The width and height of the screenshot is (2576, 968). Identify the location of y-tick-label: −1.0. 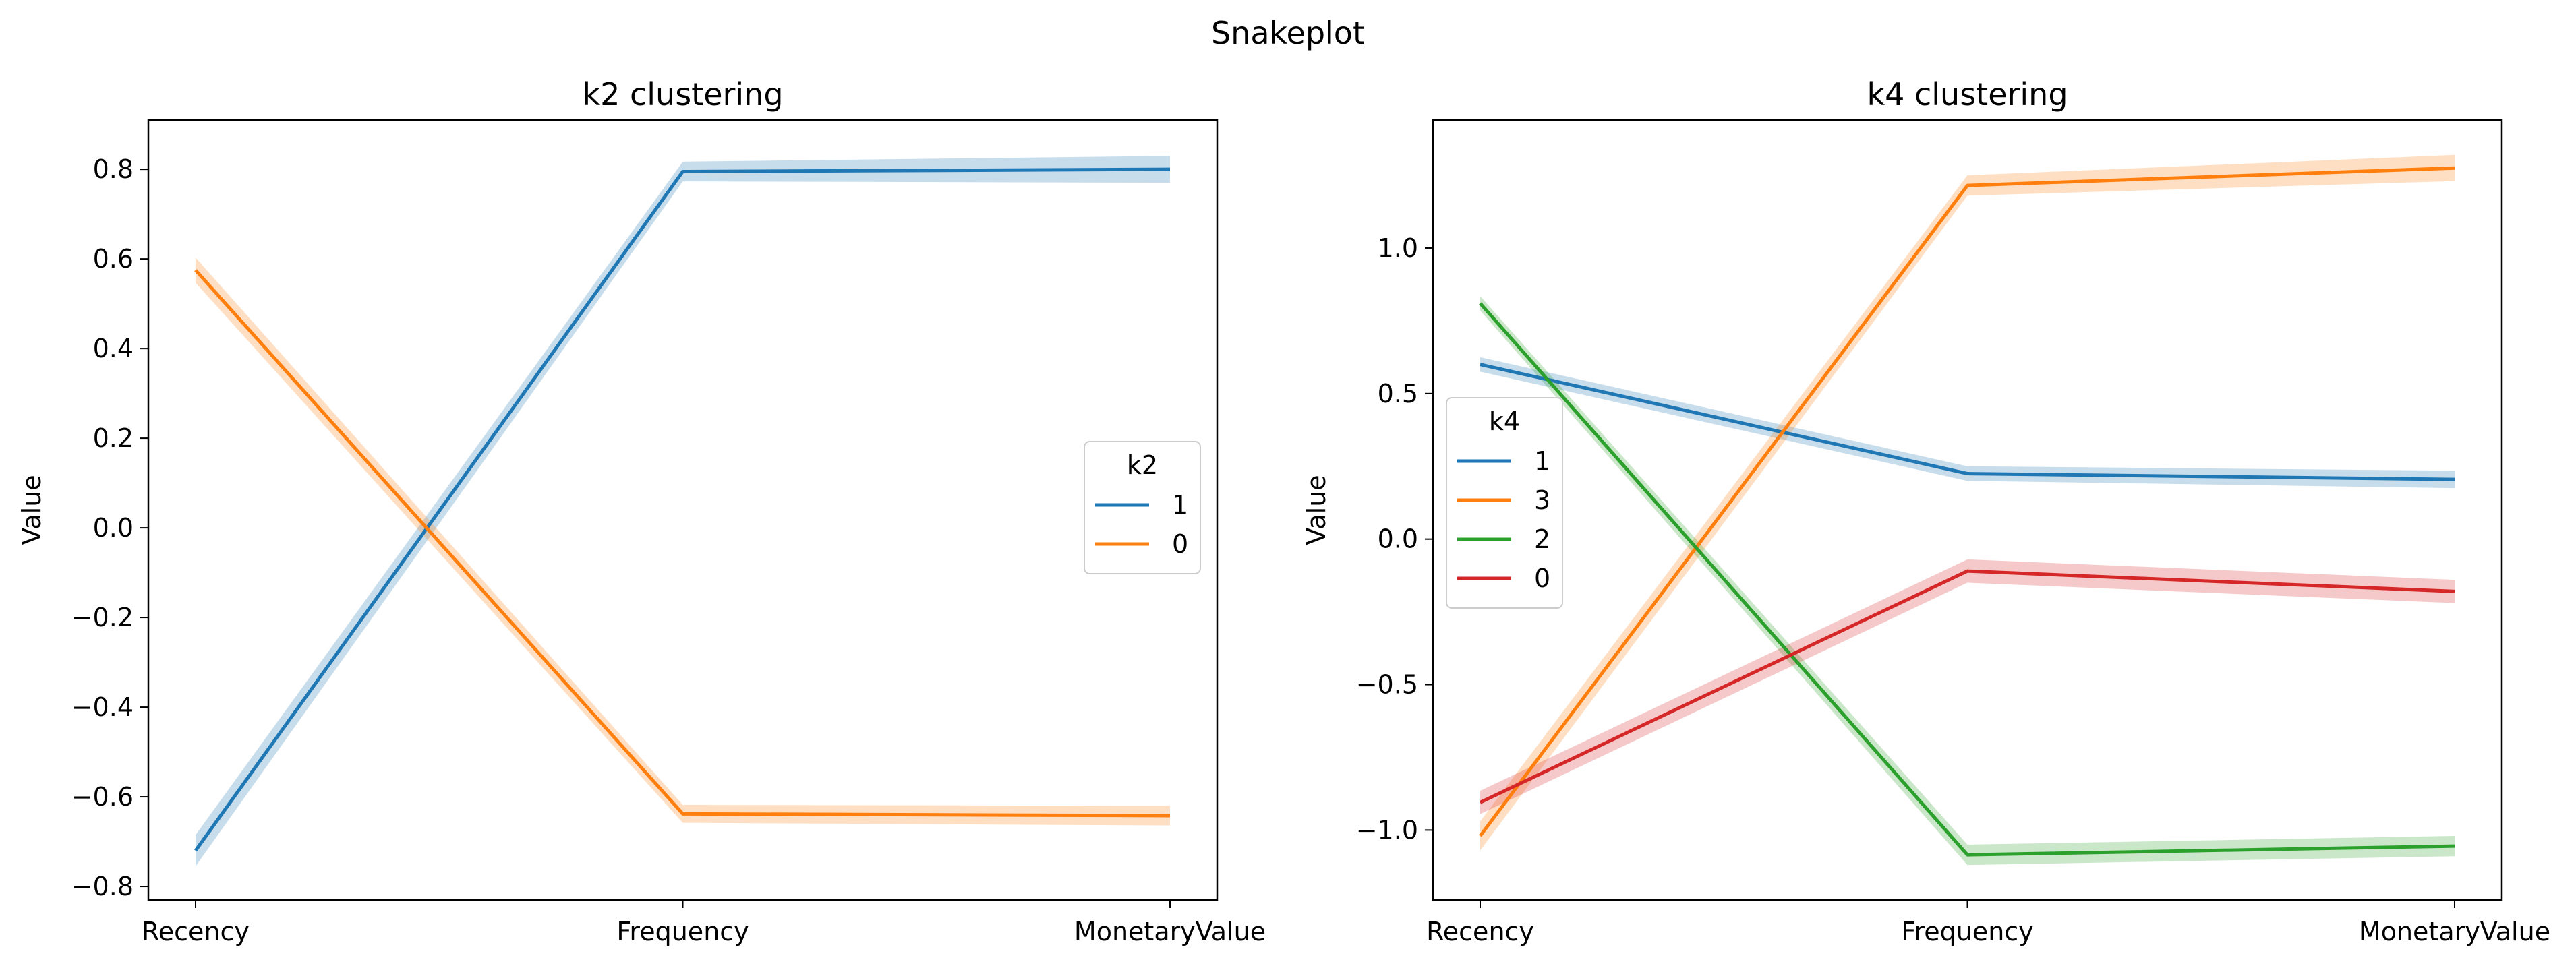
(1387, 830).